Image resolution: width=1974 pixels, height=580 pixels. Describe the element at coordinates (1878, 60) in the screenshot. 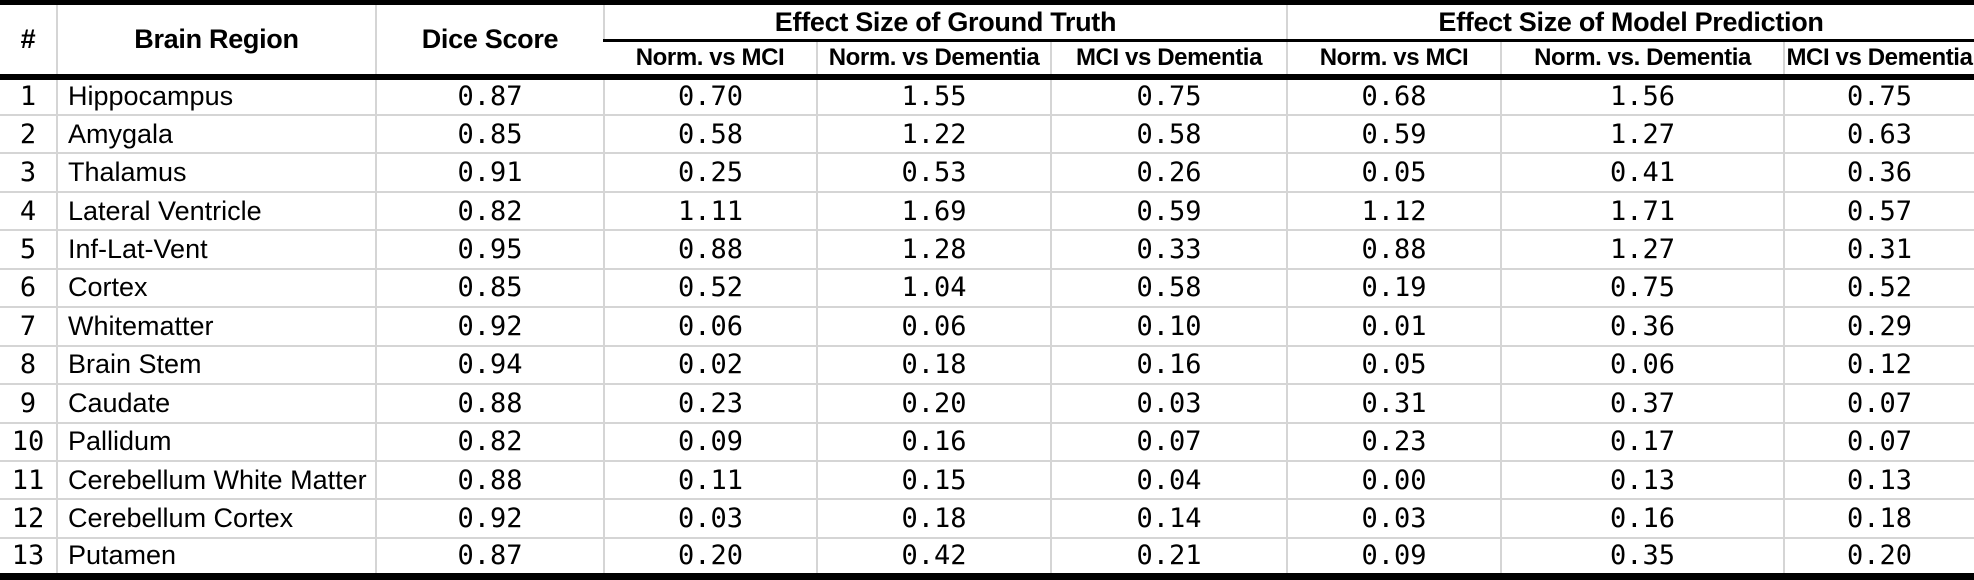

I see `subheader-pred-mci-vs-dementia: MCI vs Dementia` at that location.